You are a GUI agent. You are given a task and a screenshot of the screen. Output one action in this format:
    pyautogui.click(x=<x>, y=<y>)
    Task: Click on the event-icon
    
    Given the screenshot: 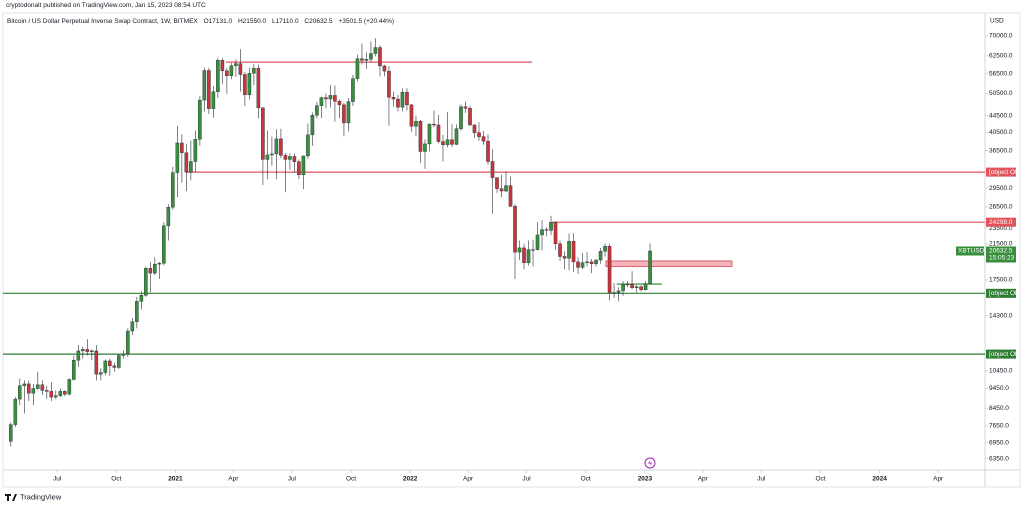 What is the action you would take?
    pyautogui.click(x=650, y=463)
    